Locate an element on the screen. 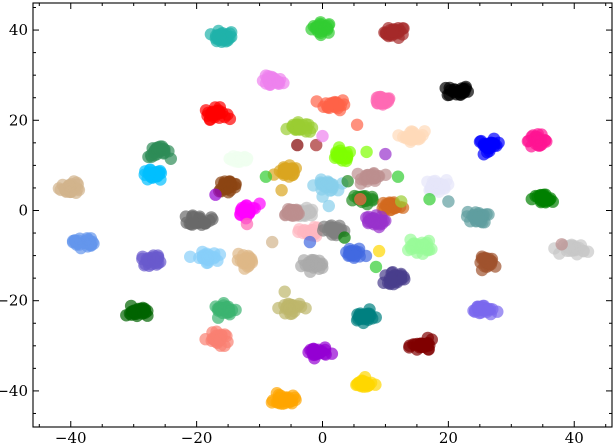  y-tick-label: 0 is located at coordinates (23, 210).